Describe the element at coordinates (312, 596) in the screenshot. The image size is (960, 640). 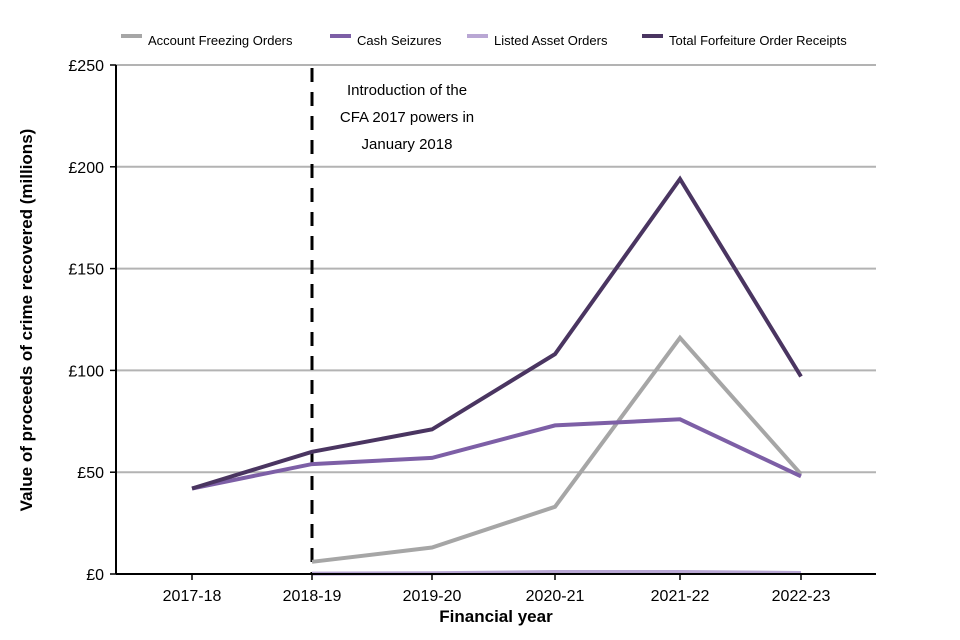
I see `x-tick-label: 2018-19` at that location.